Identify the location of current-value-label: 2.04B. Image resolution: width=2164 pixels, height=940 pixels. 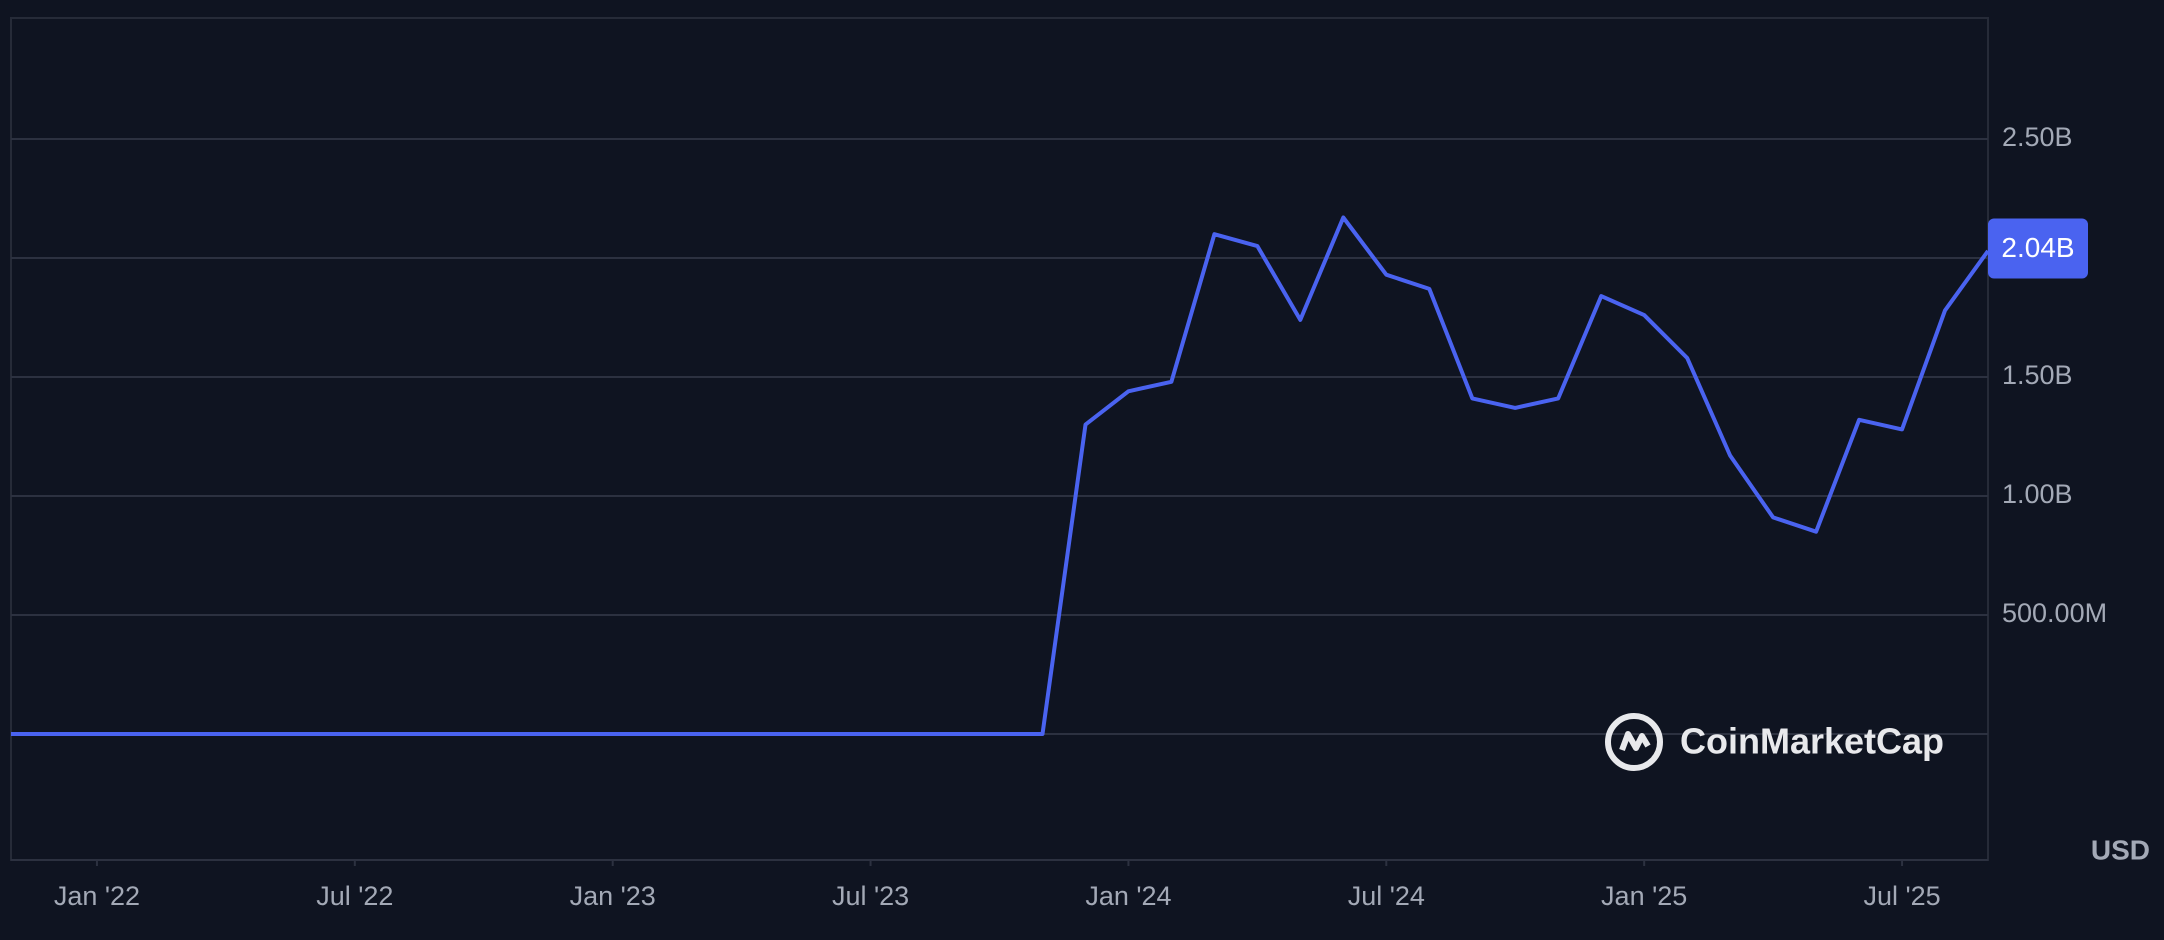
(2037, 247).